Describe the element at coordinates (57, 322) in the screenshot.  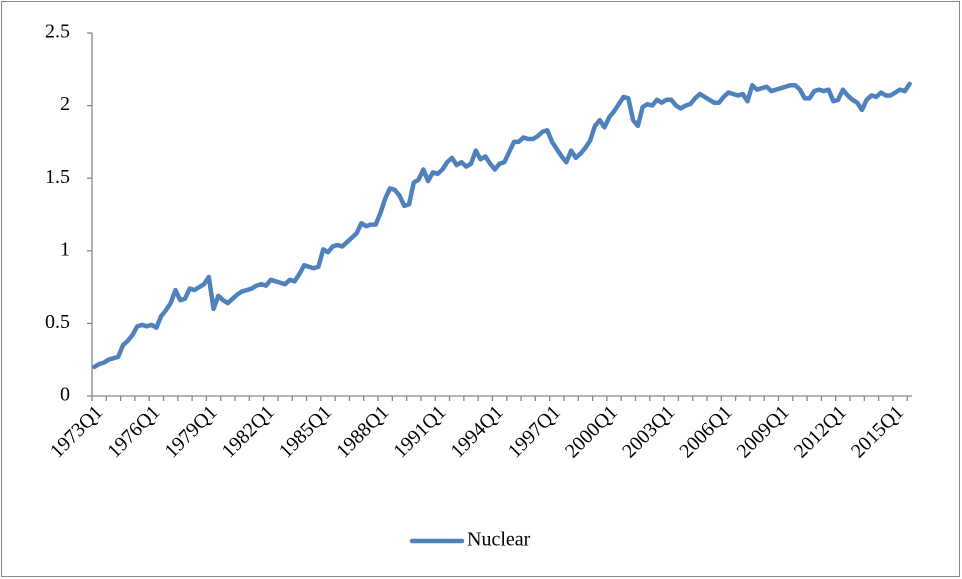
I see `y-tick-label: 0.5` at that location.